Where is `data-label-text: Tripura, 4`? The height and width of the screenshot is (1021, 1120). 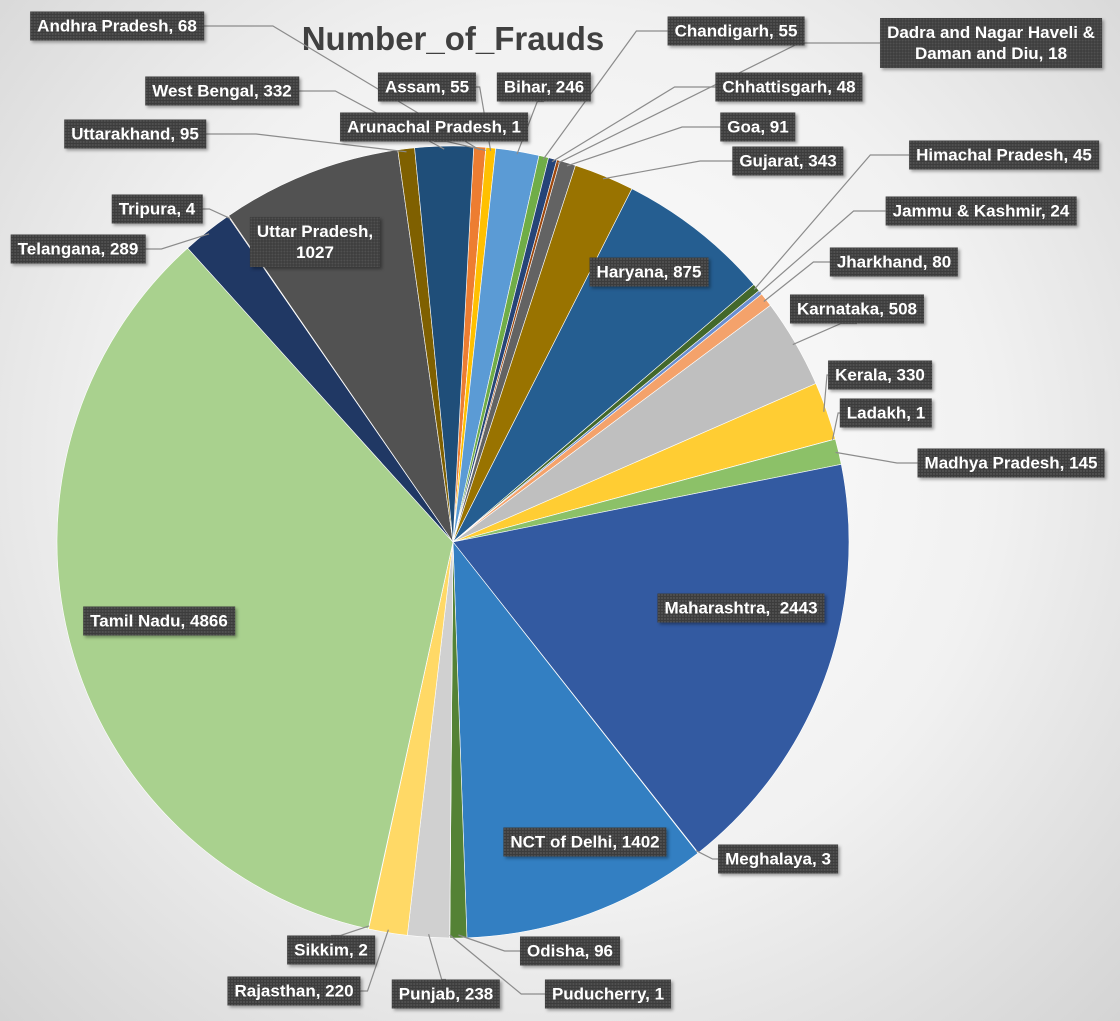
data-label-text: Tripura, 4 is located at coordinates (157, 209).